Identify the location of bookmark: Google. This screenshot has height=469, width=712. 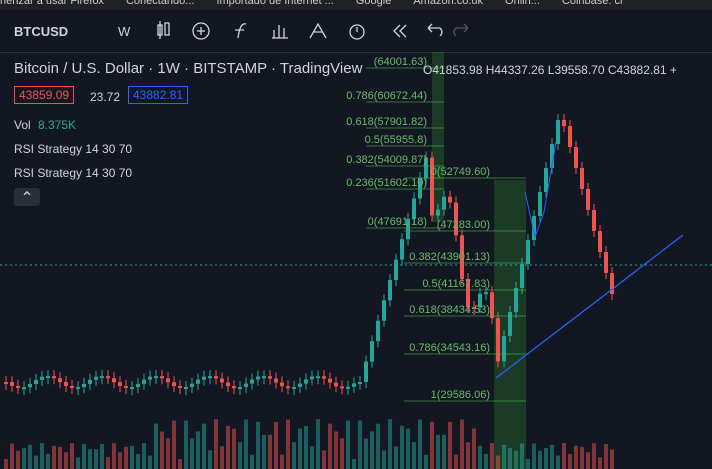
(373, 3).